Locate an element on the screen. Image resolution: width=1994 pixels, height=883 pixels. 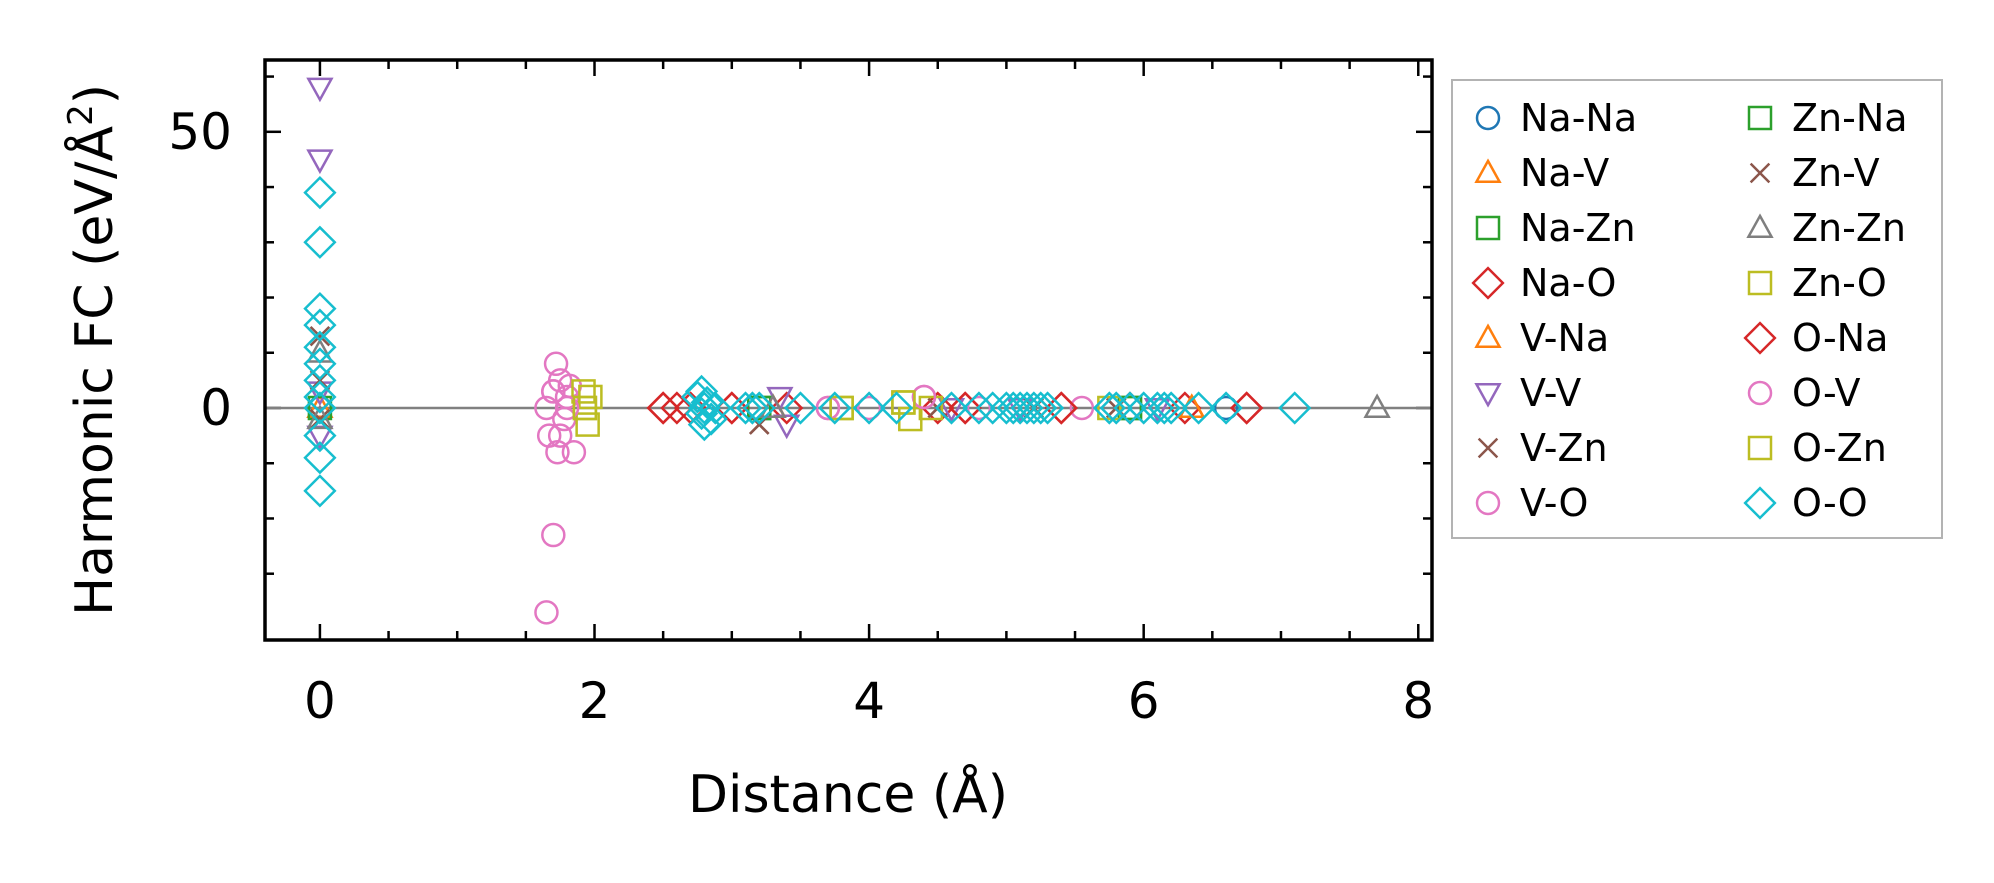
y-tick-label: 50 is located at coordinates (200, 132).